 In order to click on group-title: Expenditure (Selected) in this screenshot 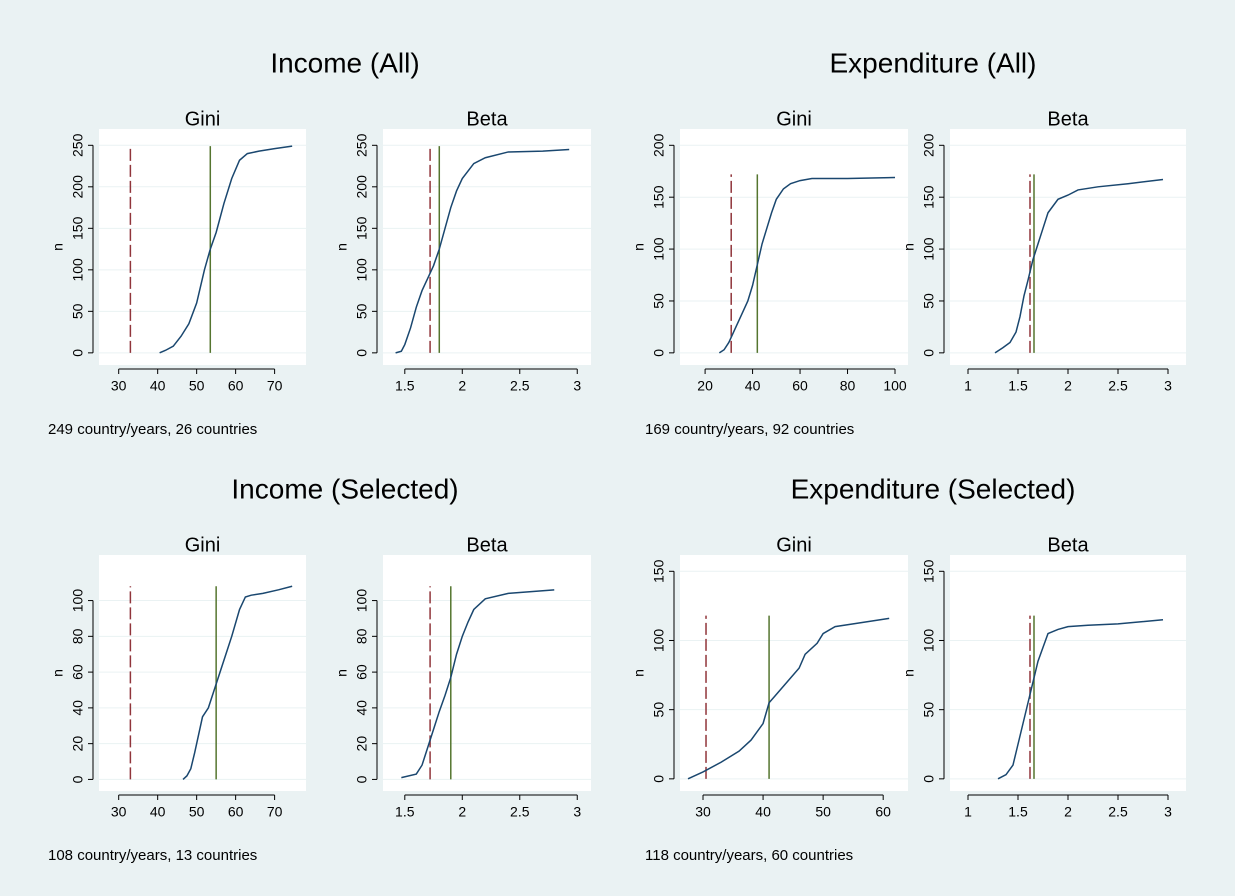, I will do `click(933, 488)`.